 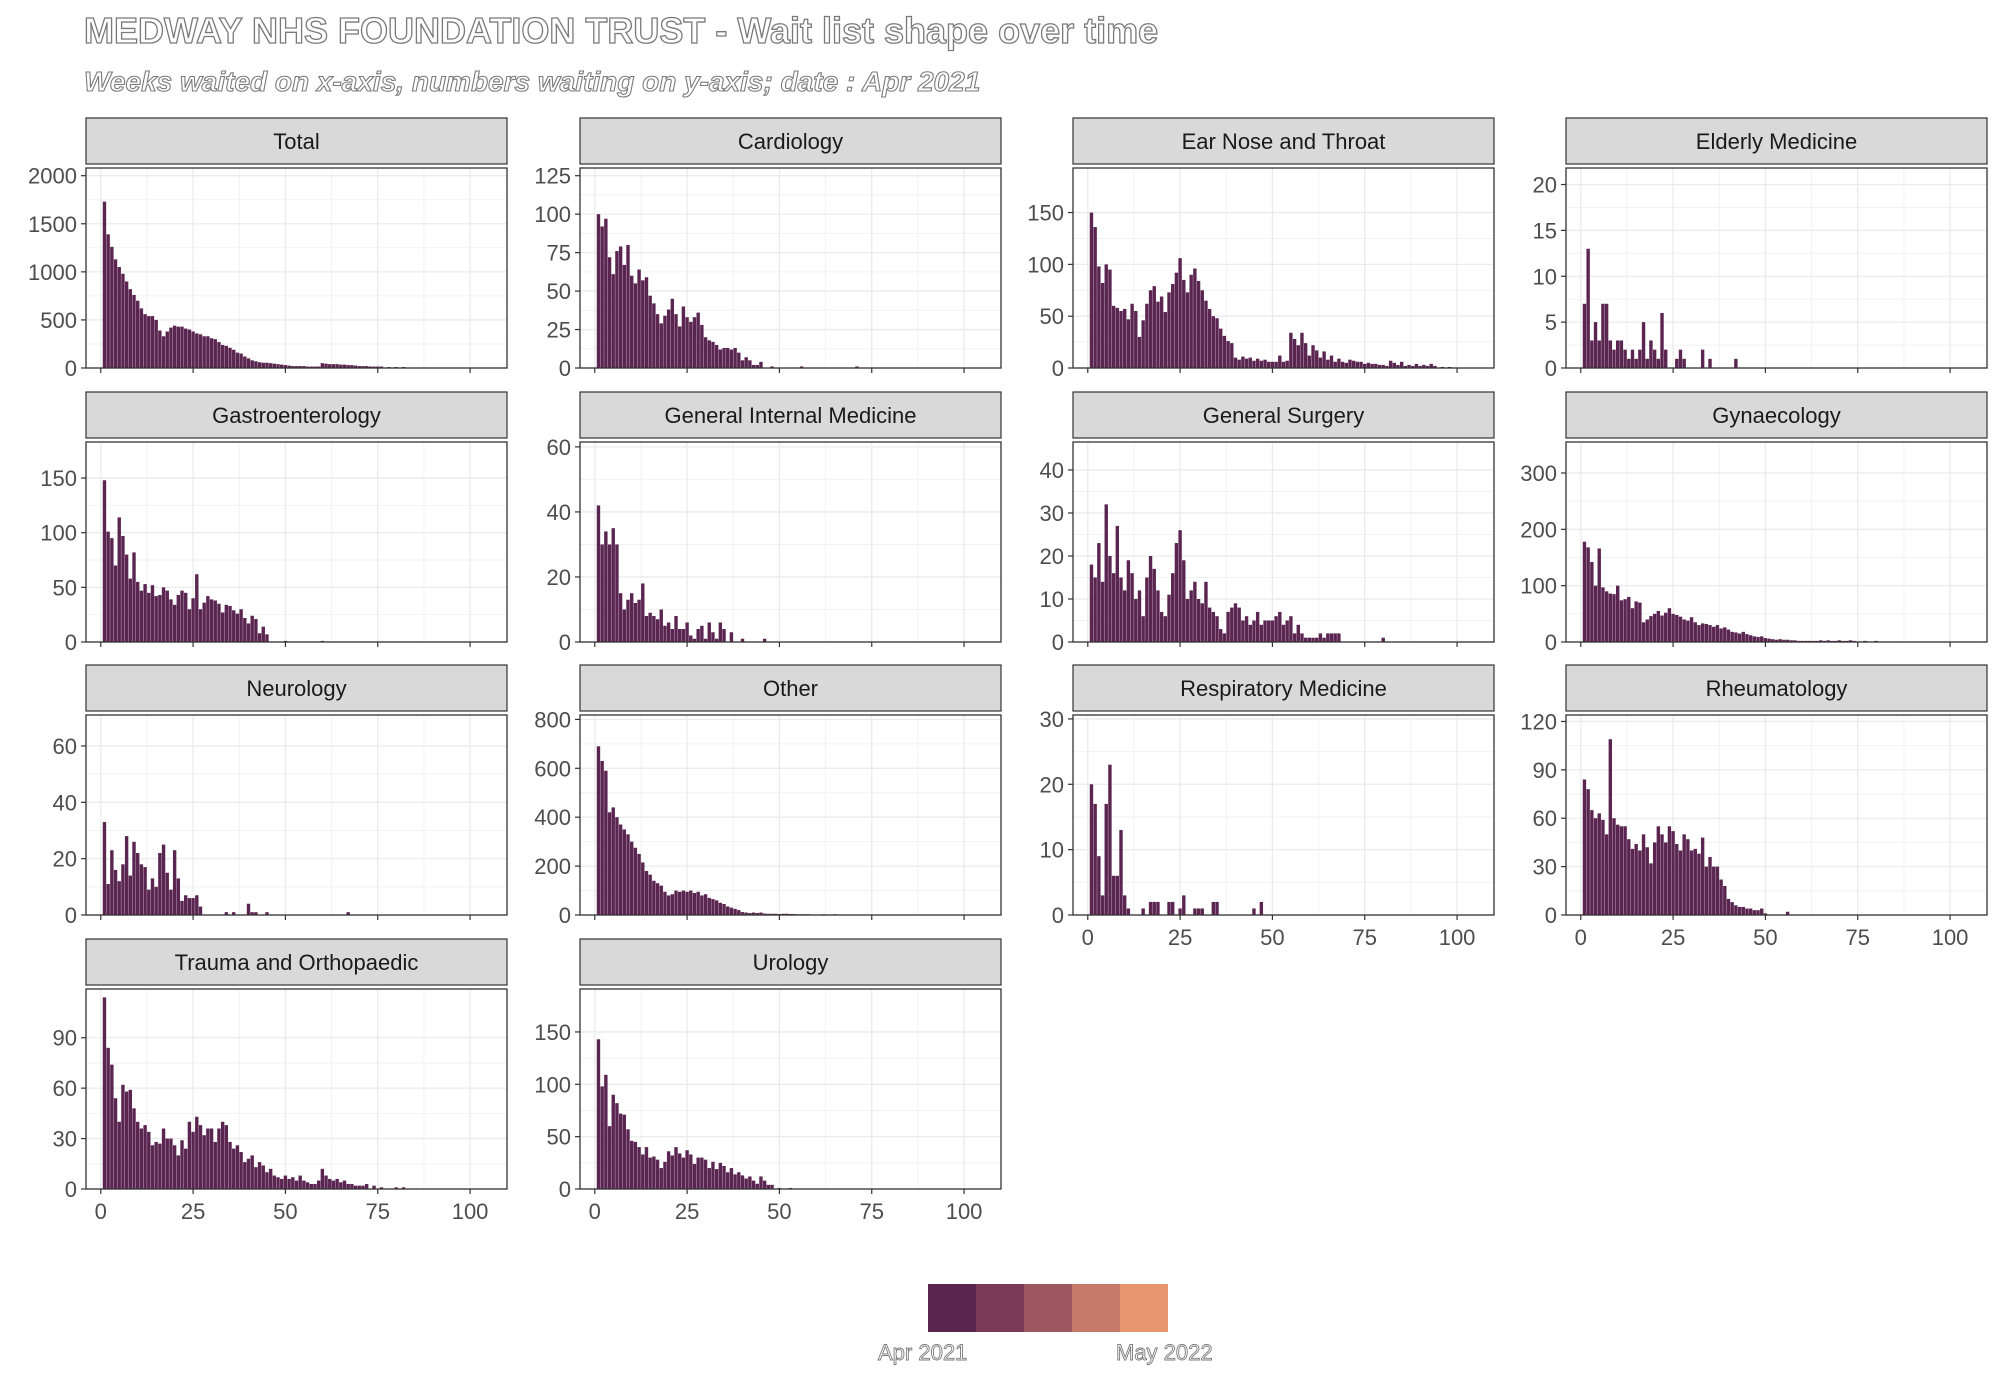 I want to click on facet-total: Total 0 500 1000 1500 2000, so click(x=268, y=249).